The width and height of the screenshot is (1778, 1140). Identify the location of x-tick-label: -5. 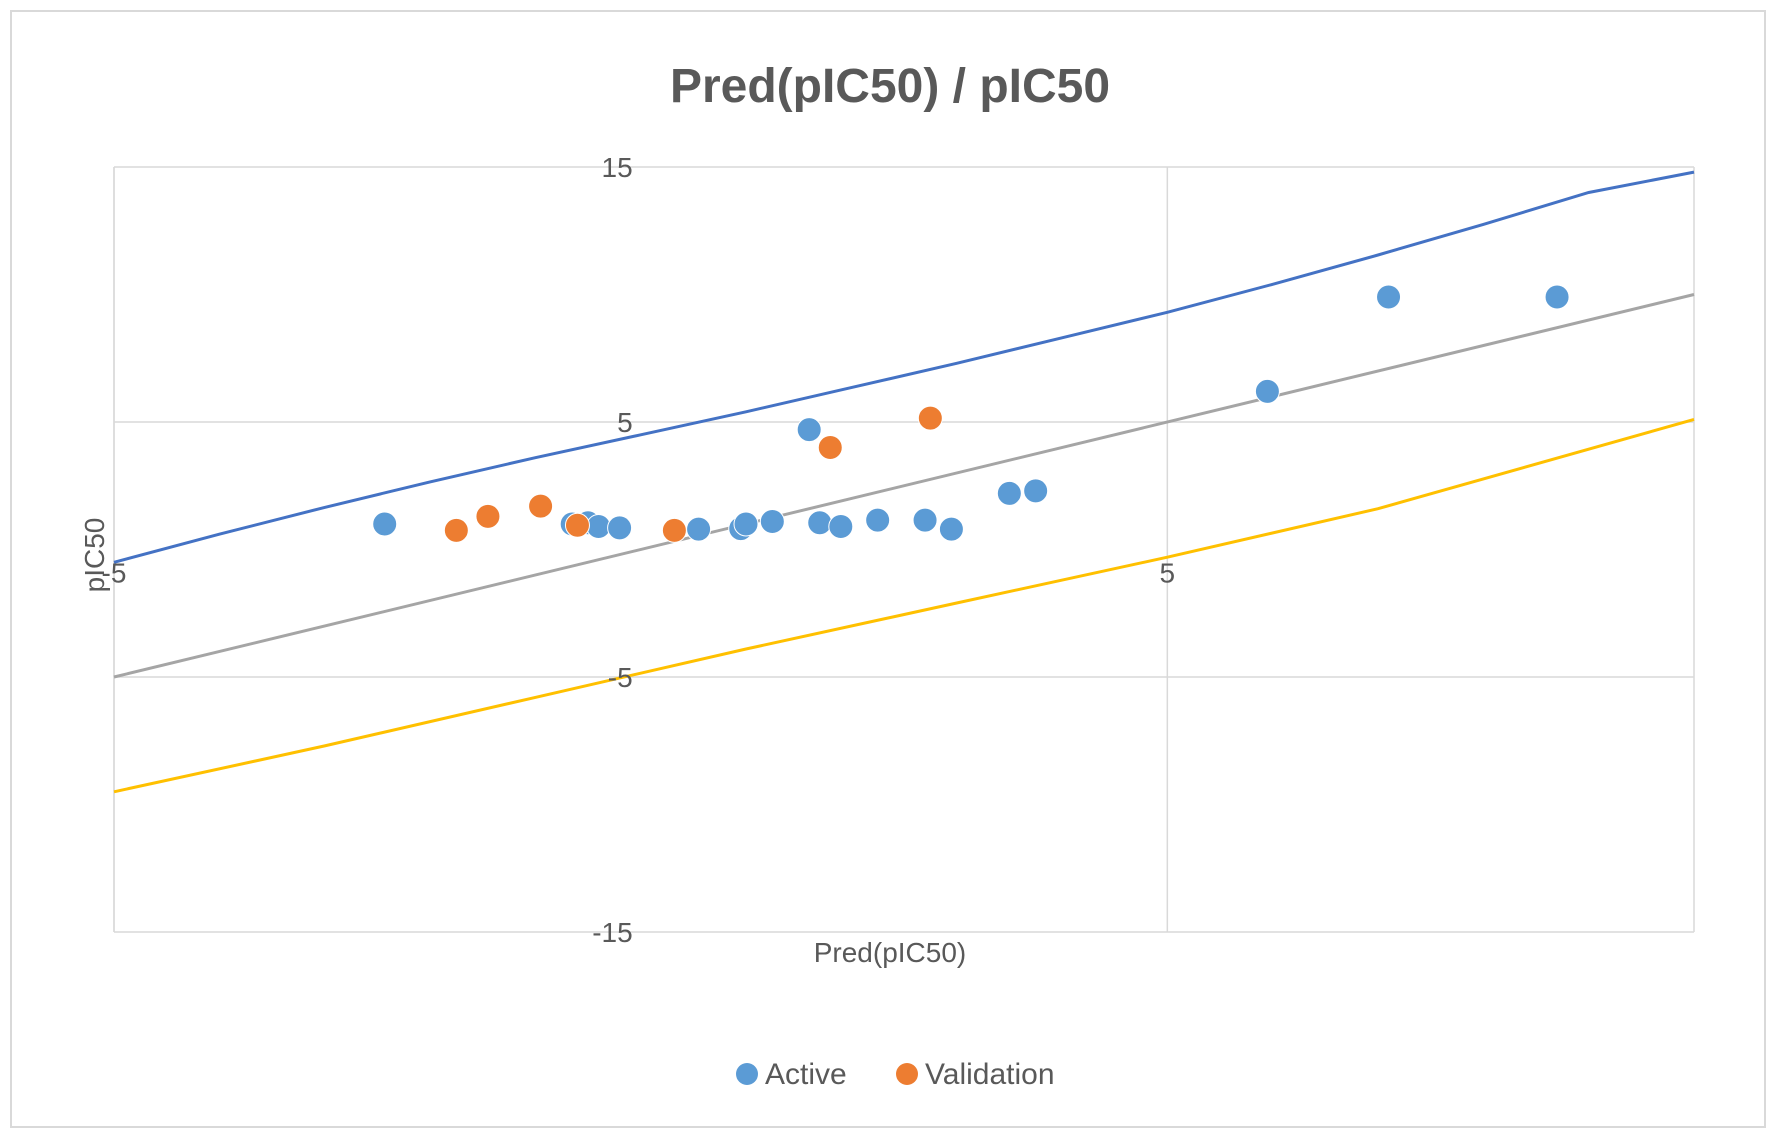
(114, 573).